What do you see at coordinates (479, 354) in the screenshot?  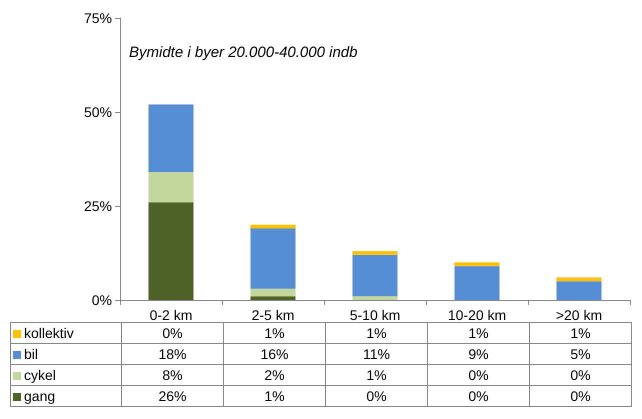 I see `data-label: 9%` at bounding box center [479, 354].